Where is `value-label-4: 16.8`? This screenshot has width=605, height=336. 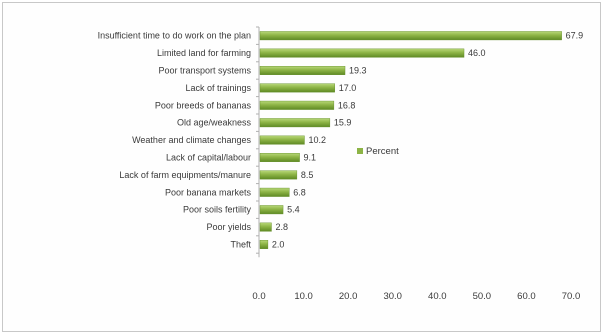 value-label-4: 16.8 is located at coordinates (347, 105).